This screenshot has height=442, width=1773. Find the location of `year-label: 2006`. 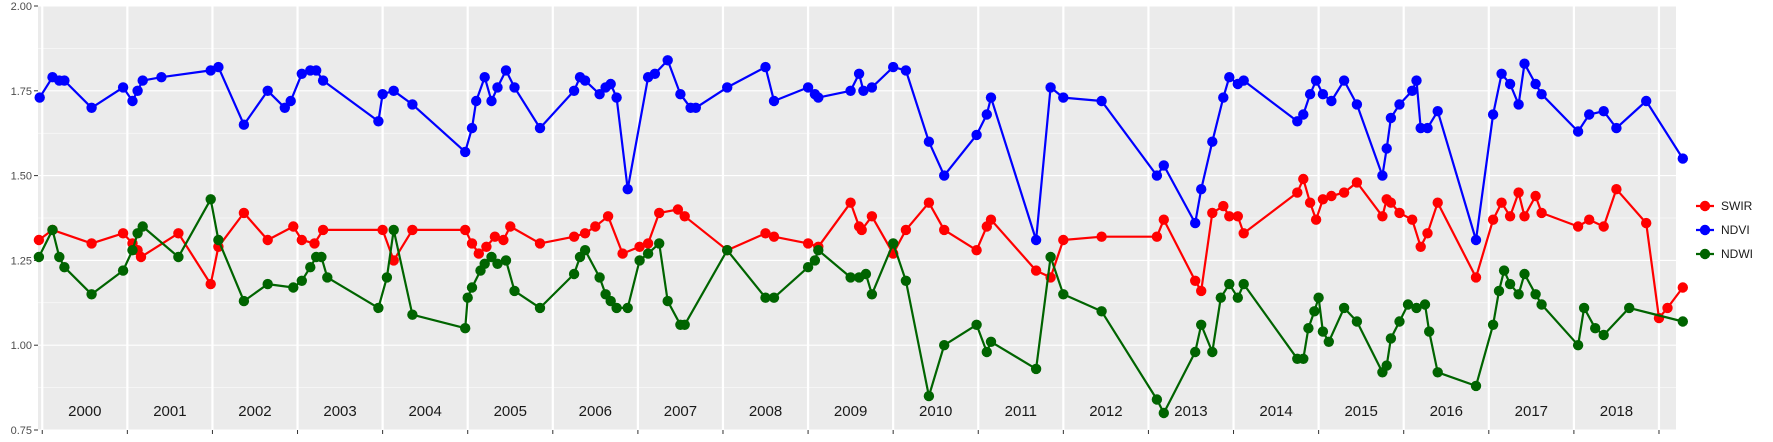

year-label: 2006 is located at coordinates (595, 411).